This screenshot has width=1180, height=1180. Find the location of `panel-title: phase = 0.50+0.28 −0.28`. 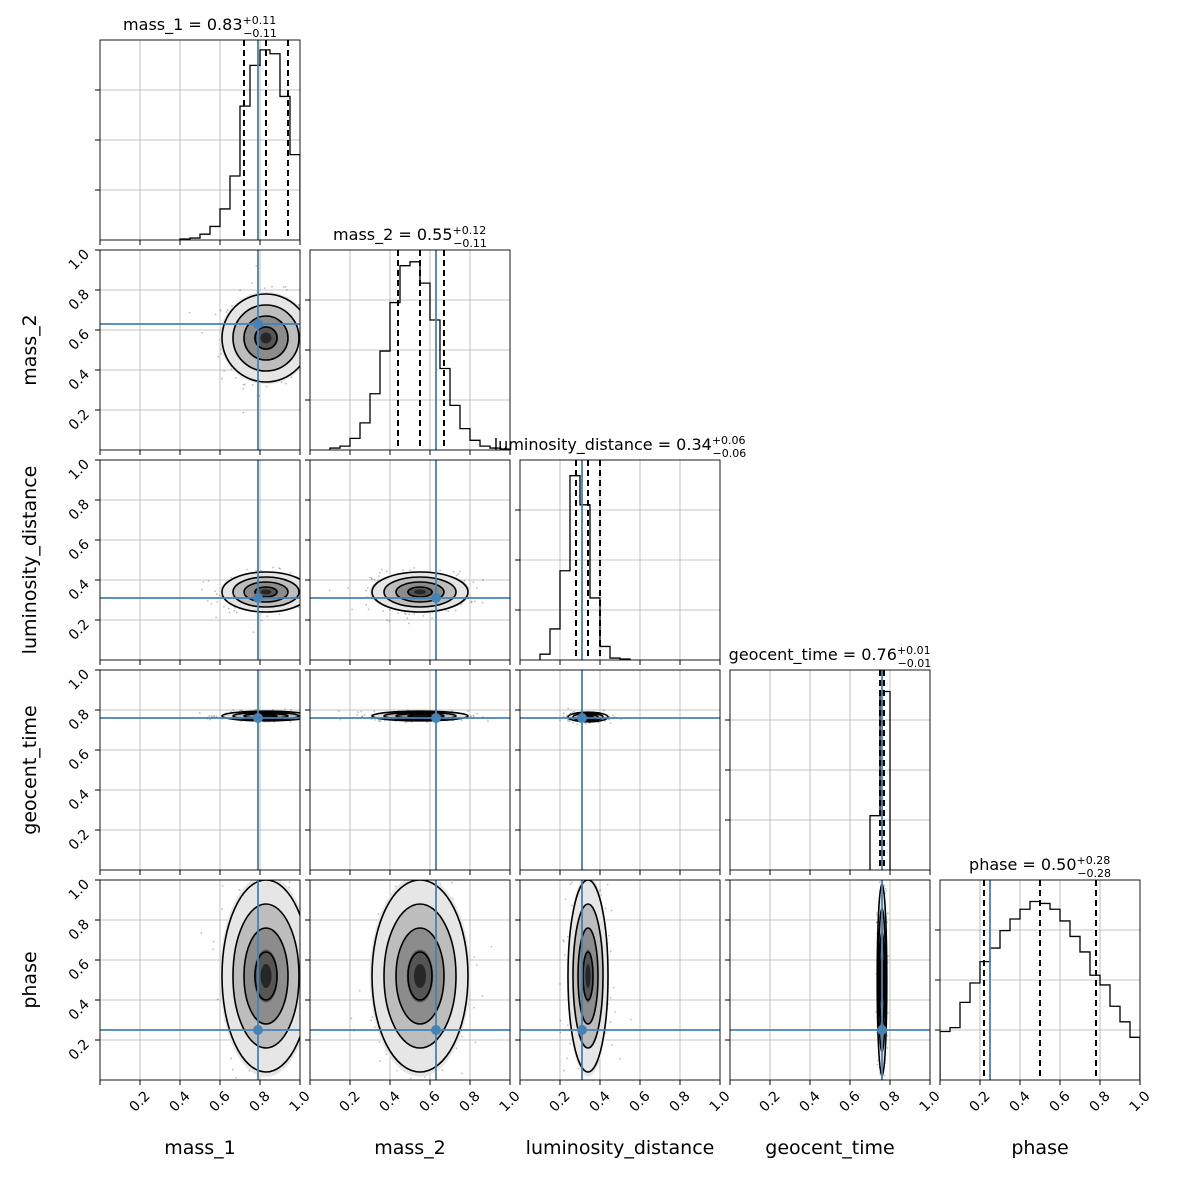

panel-title: phase = 0.50+0.28 −0.28 is located at coordinates (1040, 867).